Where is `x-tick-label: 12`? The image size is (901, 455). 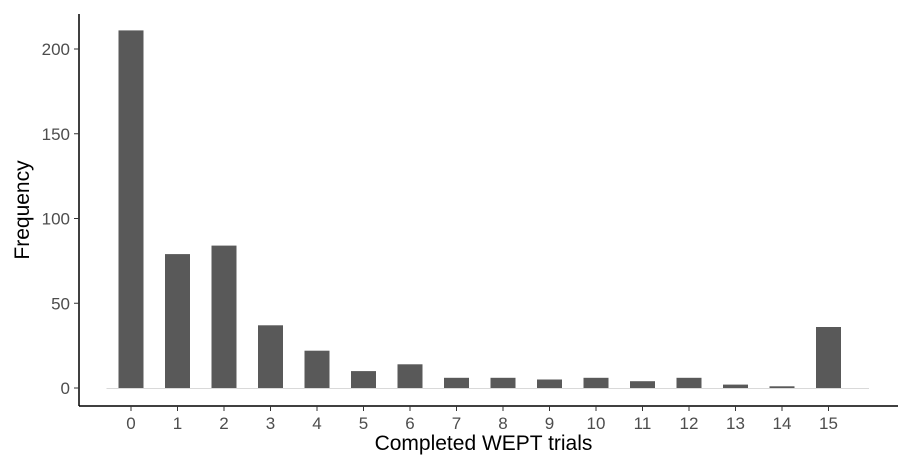 x-tick-label: 12 is located at coordinates (689, 423).